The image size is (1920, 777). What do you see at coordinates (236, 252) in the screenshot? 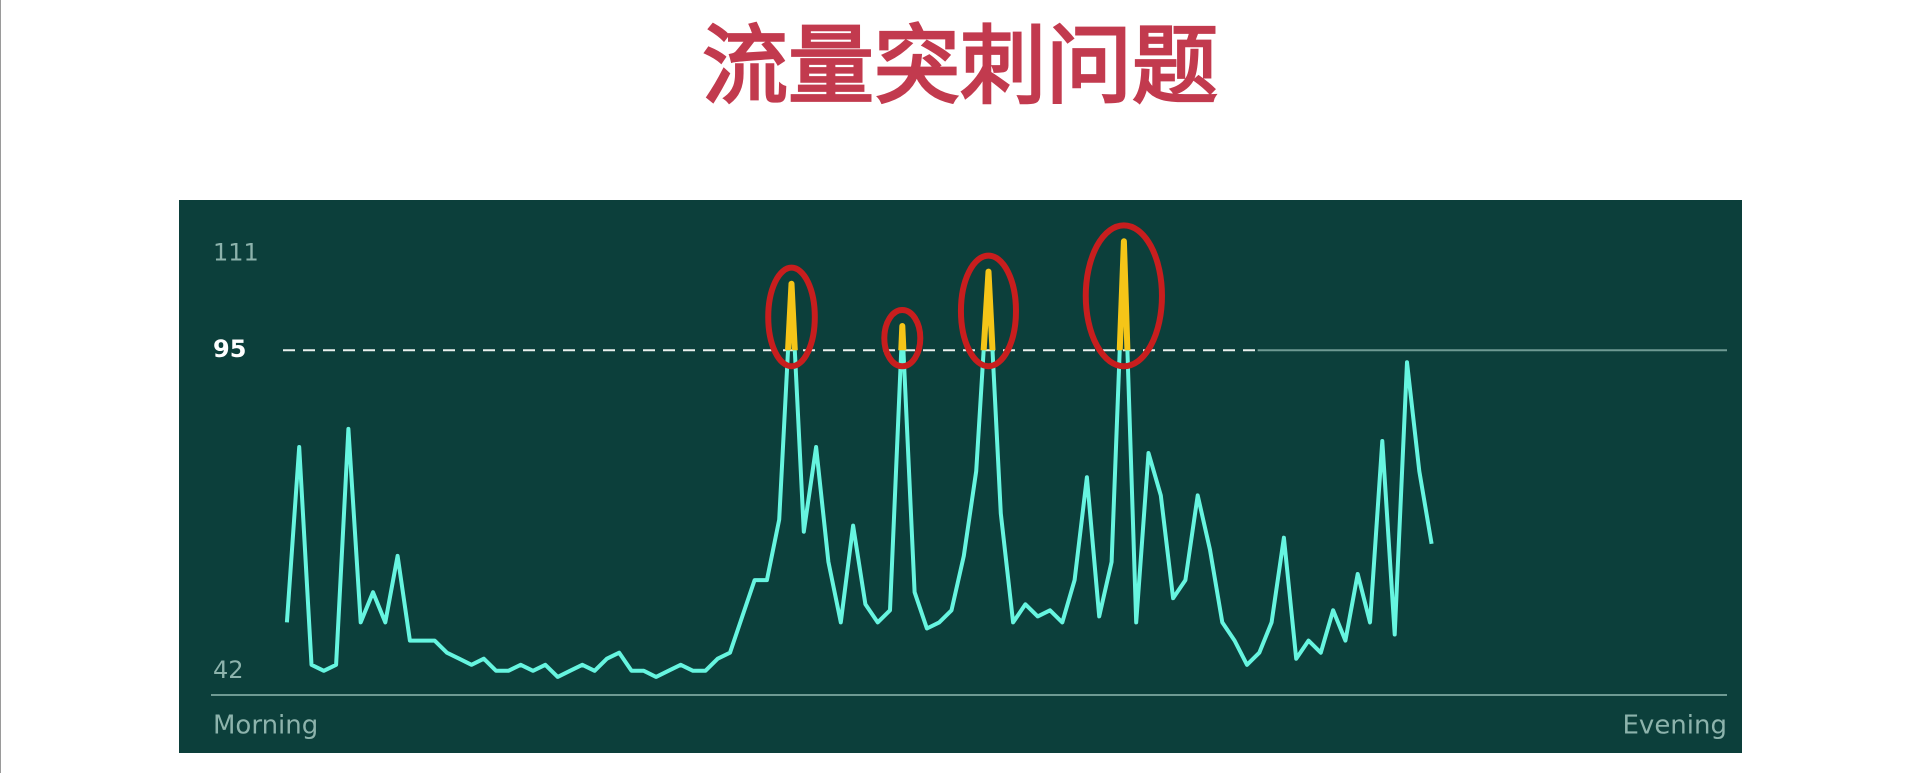
I see `y-tick-label: 111` at bounding box center [236, 252].